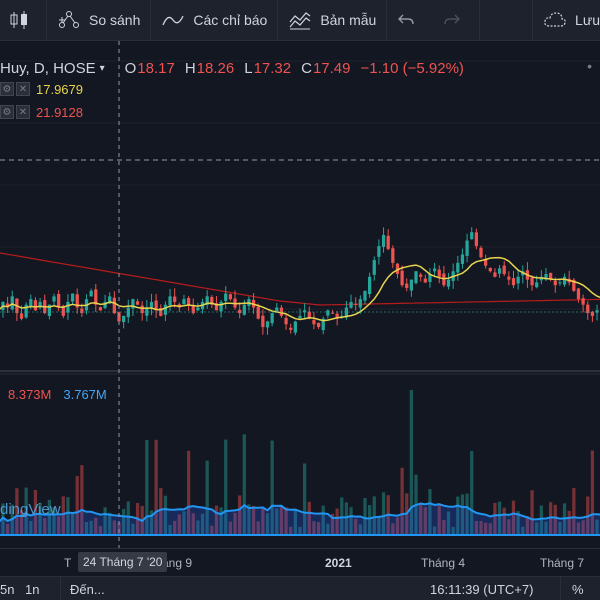  What do you see at coordinates (130, 68) in the screenshot?
I see `open-label: O` at bounding box center [130, 68].